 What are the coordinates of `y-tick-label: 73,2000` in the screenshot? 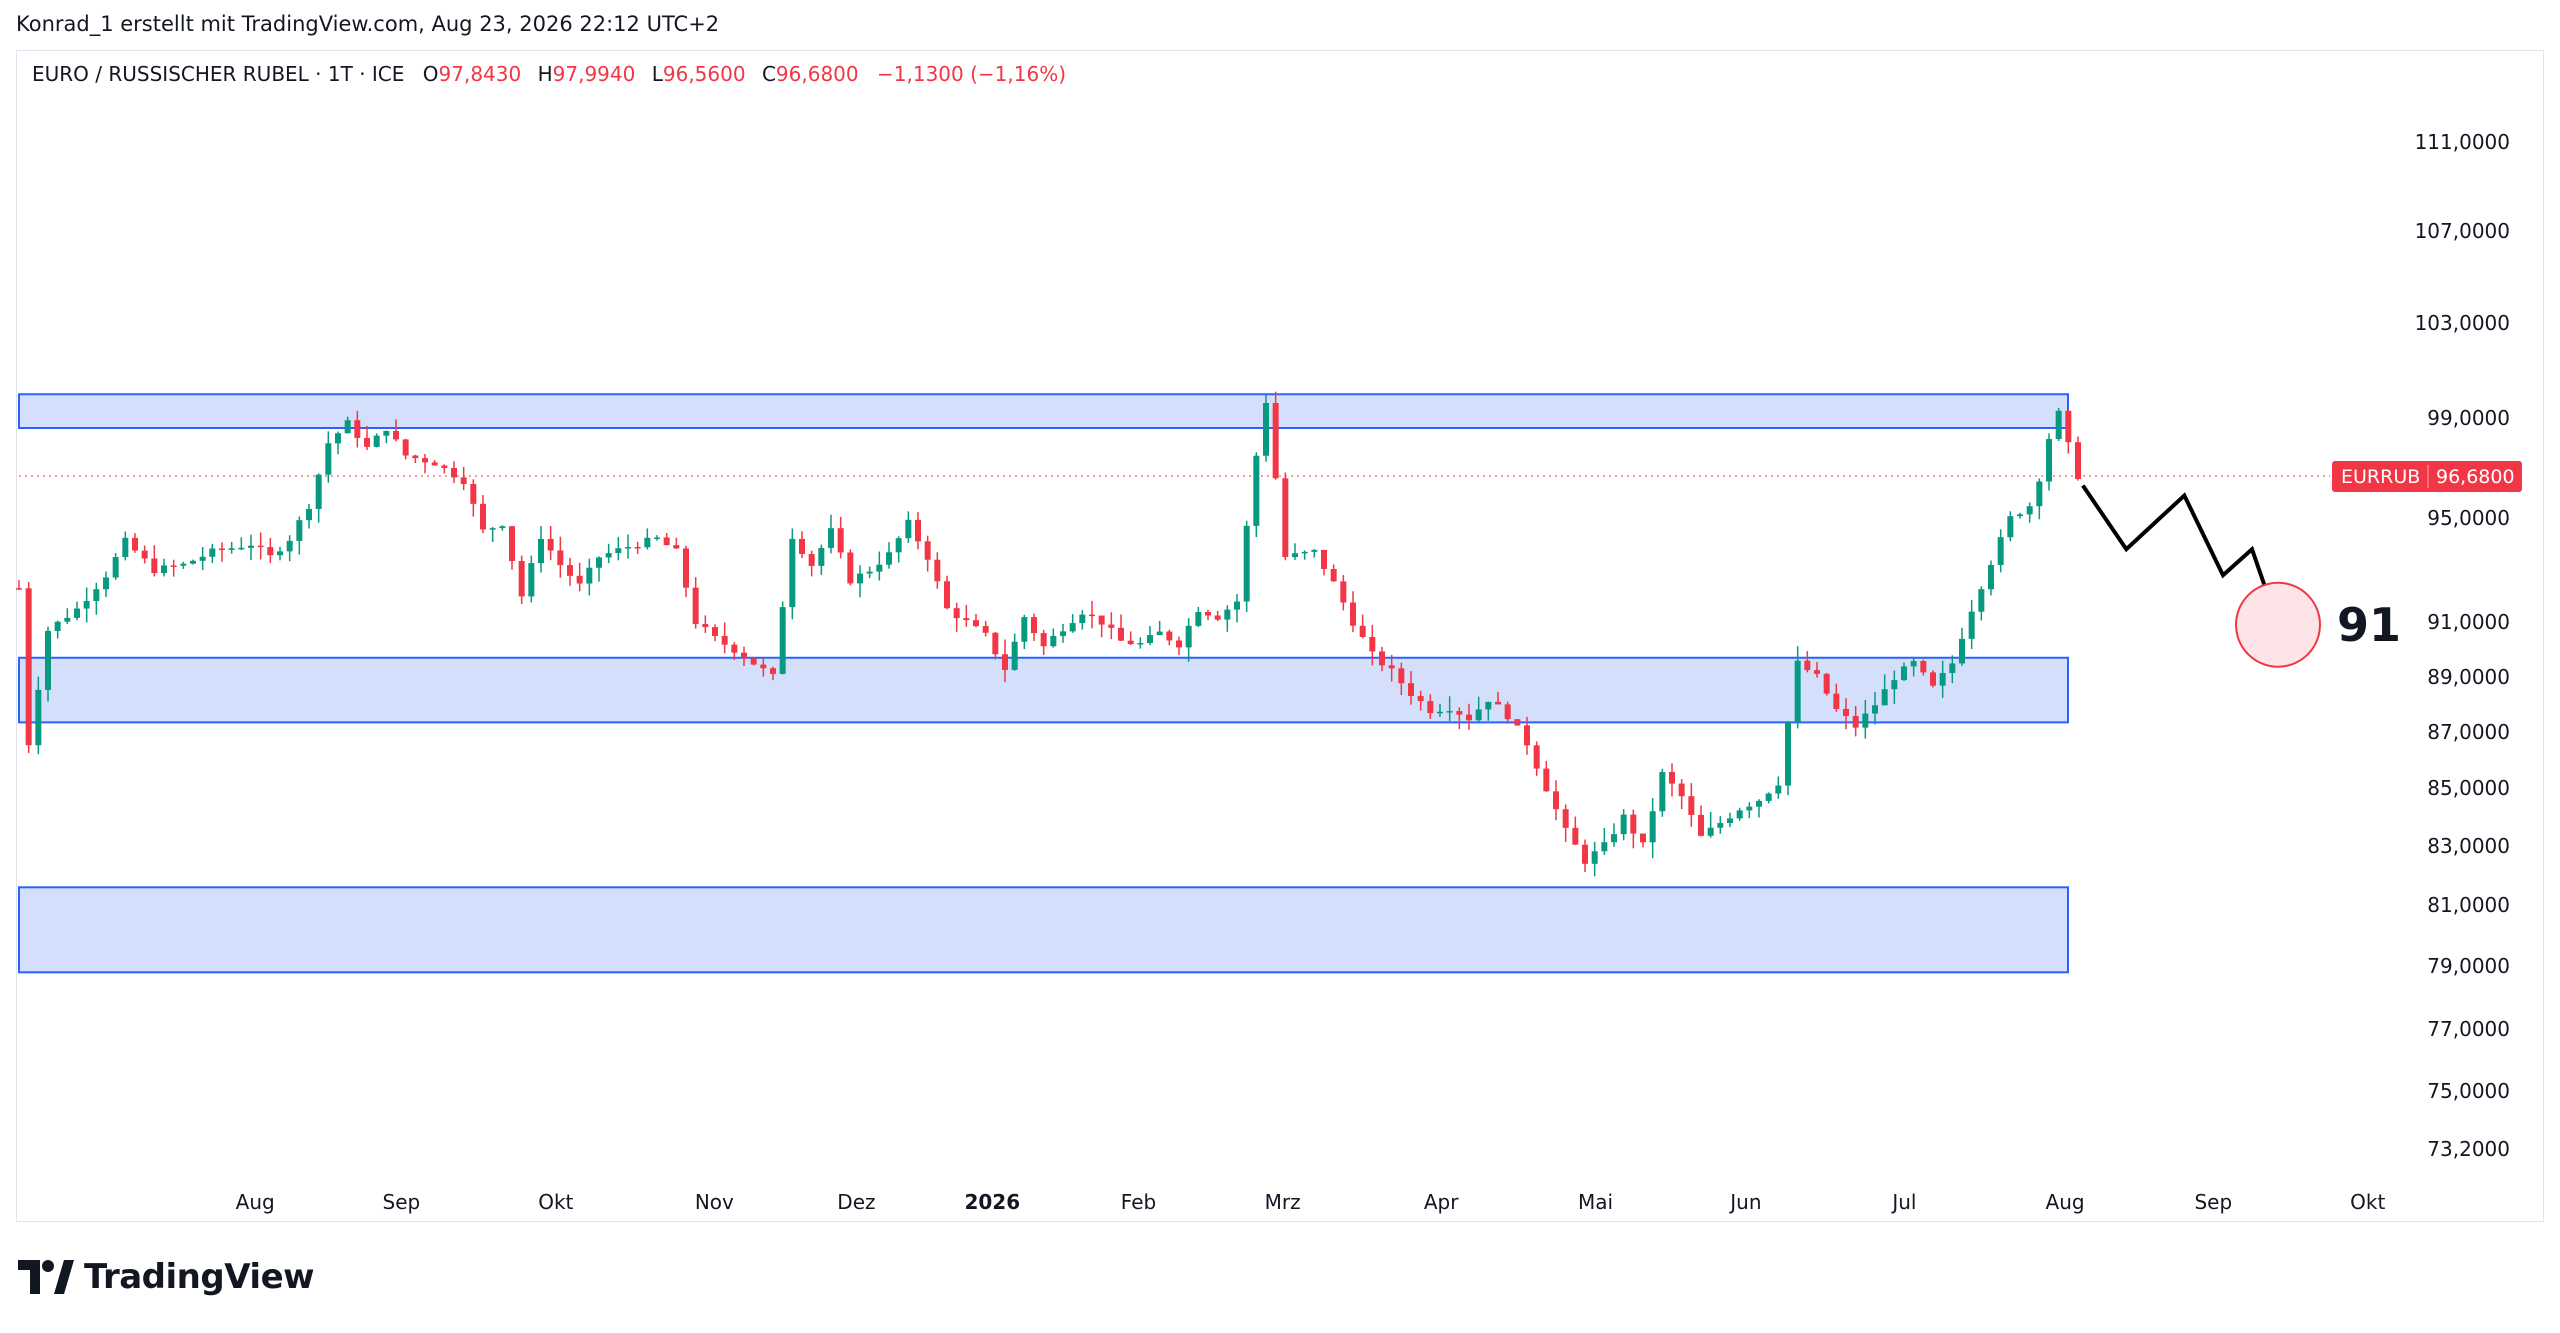 It's located at (2468, 1149).